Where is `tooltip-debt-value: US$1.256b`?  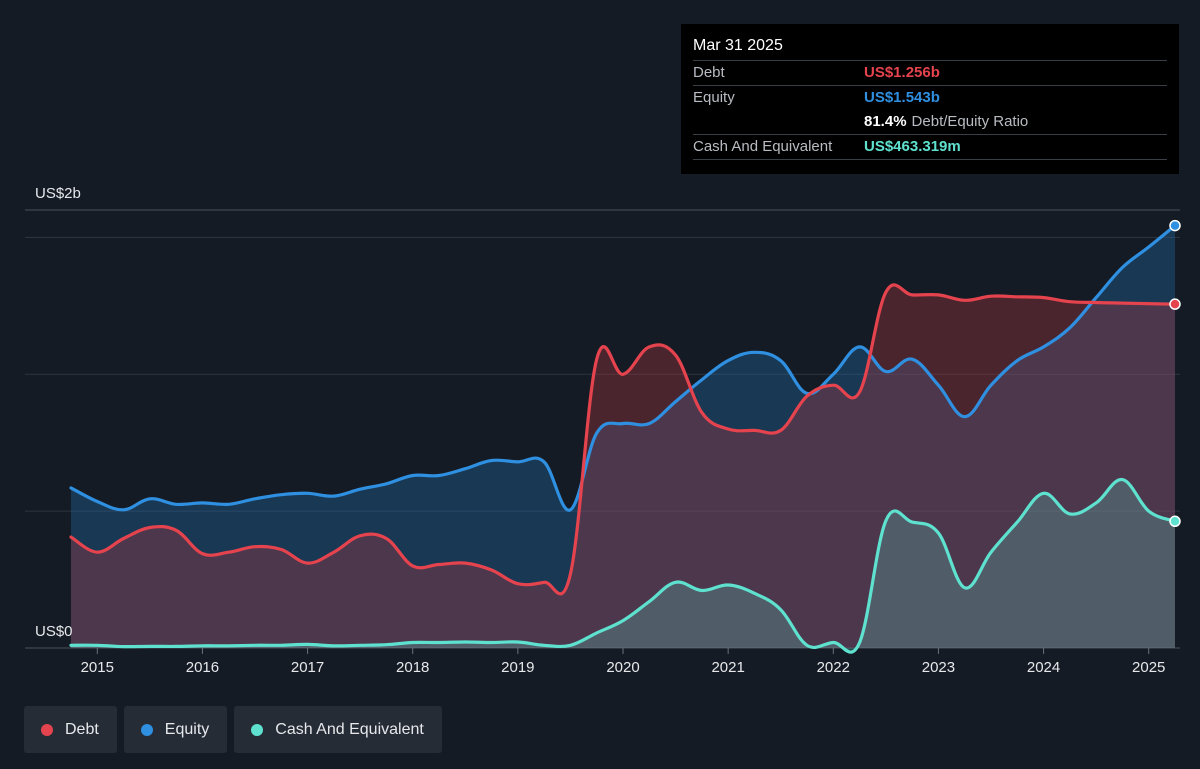 tooltip-debt-value: US$1.256b is located at coordinates (902, 72).